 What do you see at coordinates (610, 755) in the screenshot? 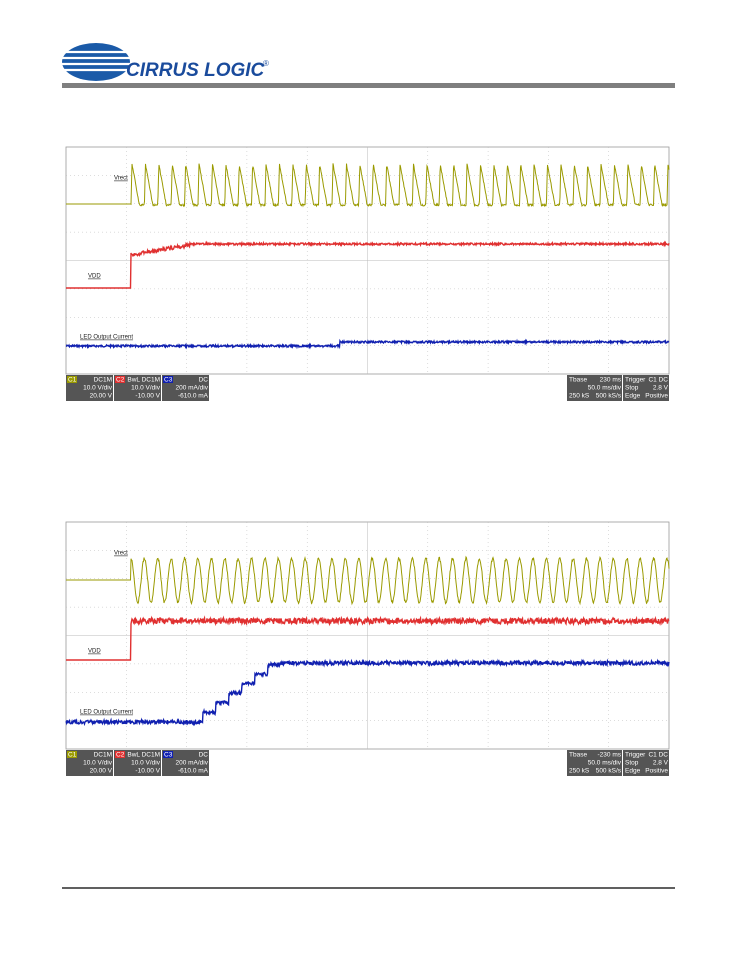
I see `timebase-delay: -230 ms` at bounding box center [610, 755].